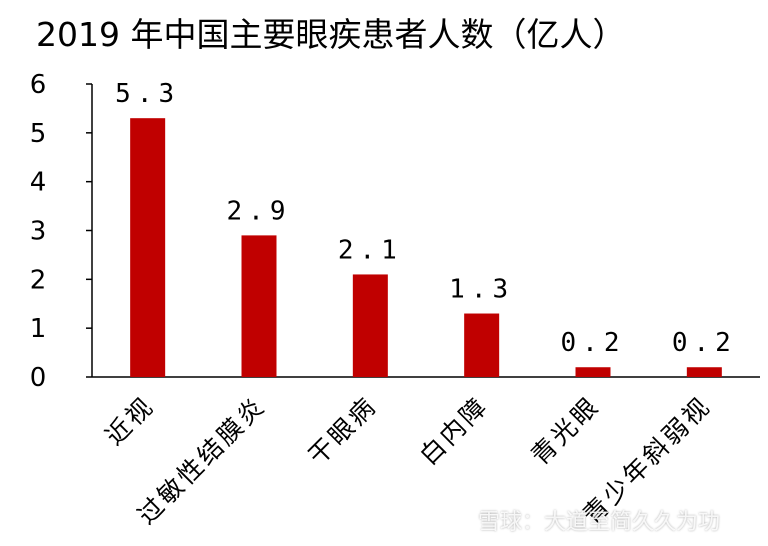 The width and height of the screenshot is (768, 546). I want to click on data-label: 5.3, so click(147, 94).